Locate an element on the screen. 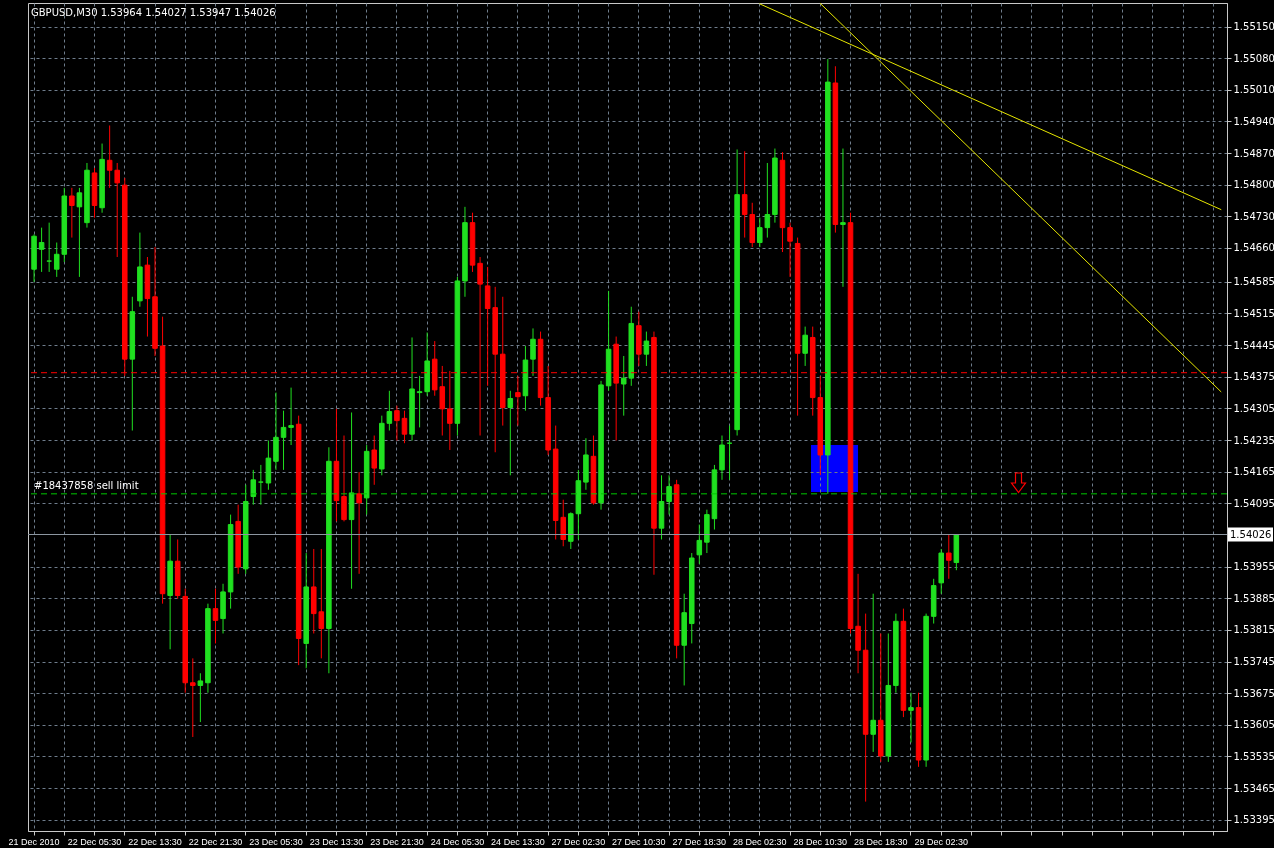 Image resolution: width=1274 pixels, height=848 pixels. y-tick-label: 1.53745 is located at coordinates (1253, 662).